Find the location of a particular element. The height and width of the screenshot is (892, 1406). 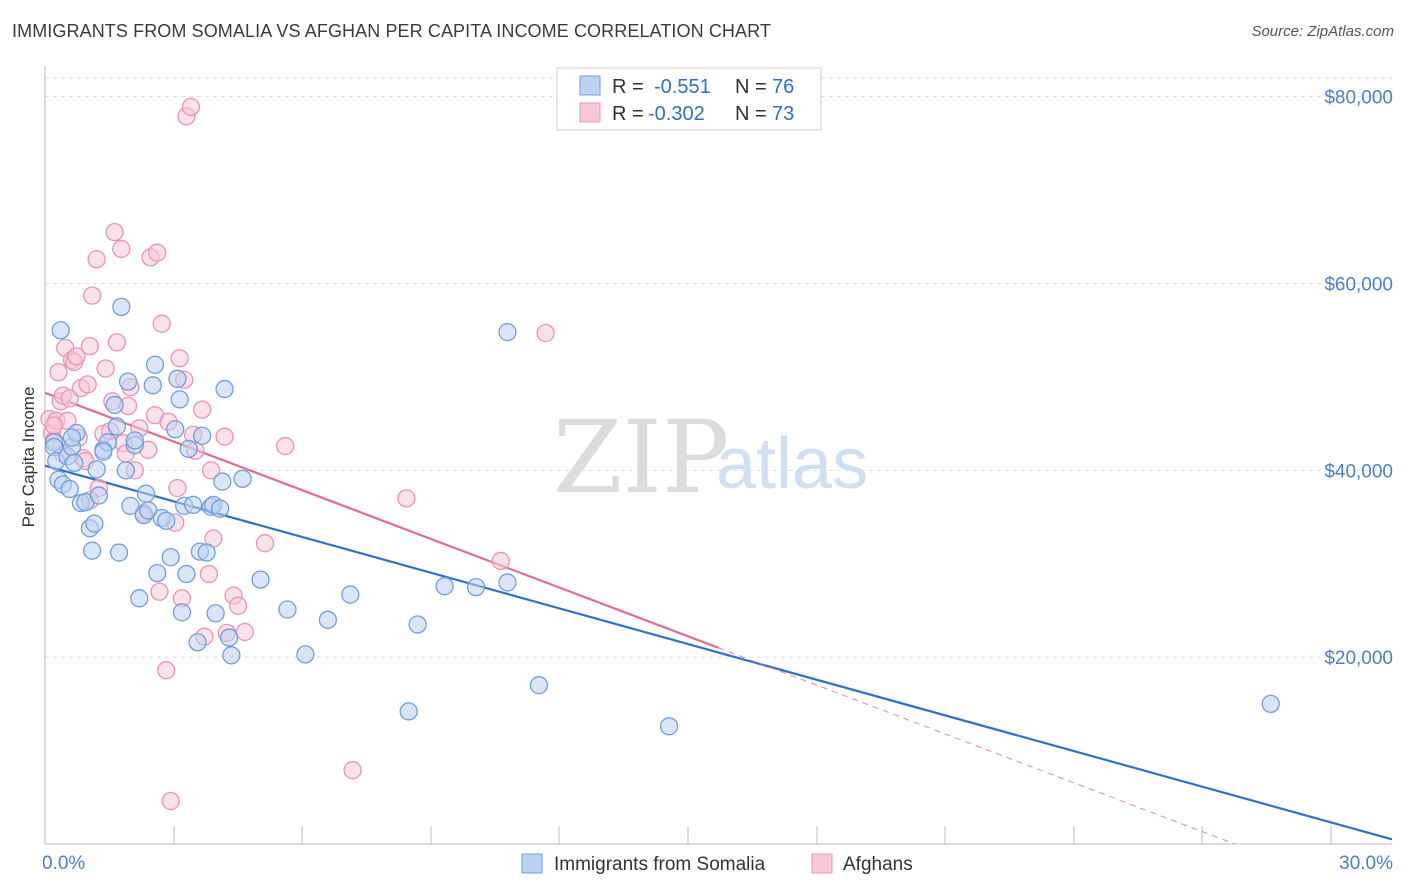

legend-swatch-afghans is located at coordinates (590, 112).